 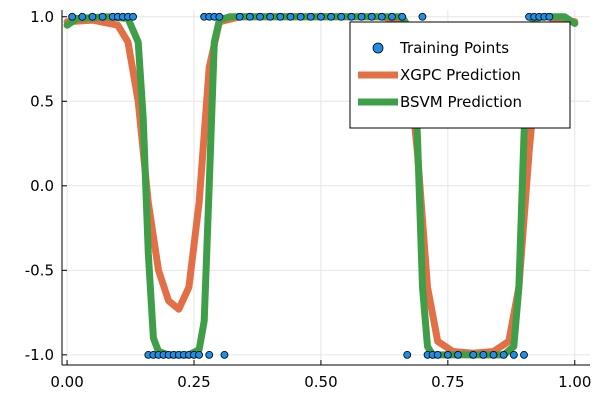 I want to click on y-tick-label: -1.0, so click(x=39, y=355).